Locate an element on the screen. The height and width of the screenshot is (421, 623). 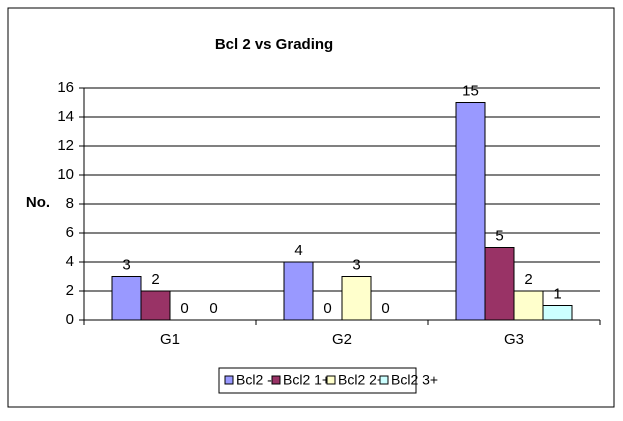
legend-label: Bcl2 1+ is located at coordinates (306, 380).